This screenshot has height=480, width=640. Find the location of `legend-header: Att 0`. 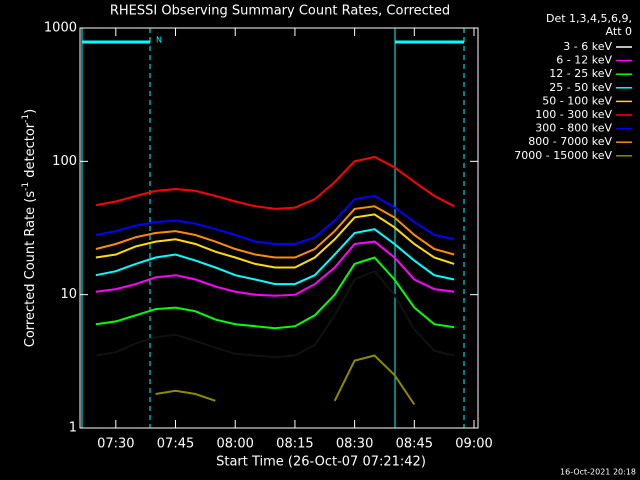

legend-header: Att 0 is located at coordinates (619, 31).